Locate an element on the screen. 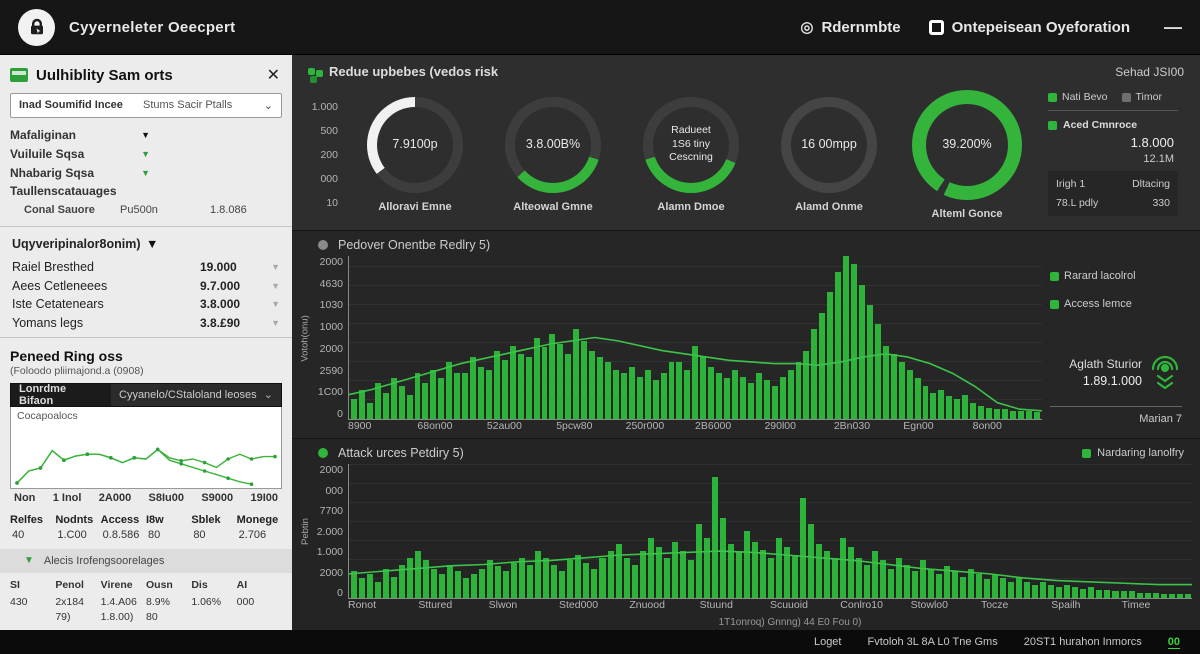  combo-left-label: Inad Soumifid Incee is located at coordinates (71, 105).